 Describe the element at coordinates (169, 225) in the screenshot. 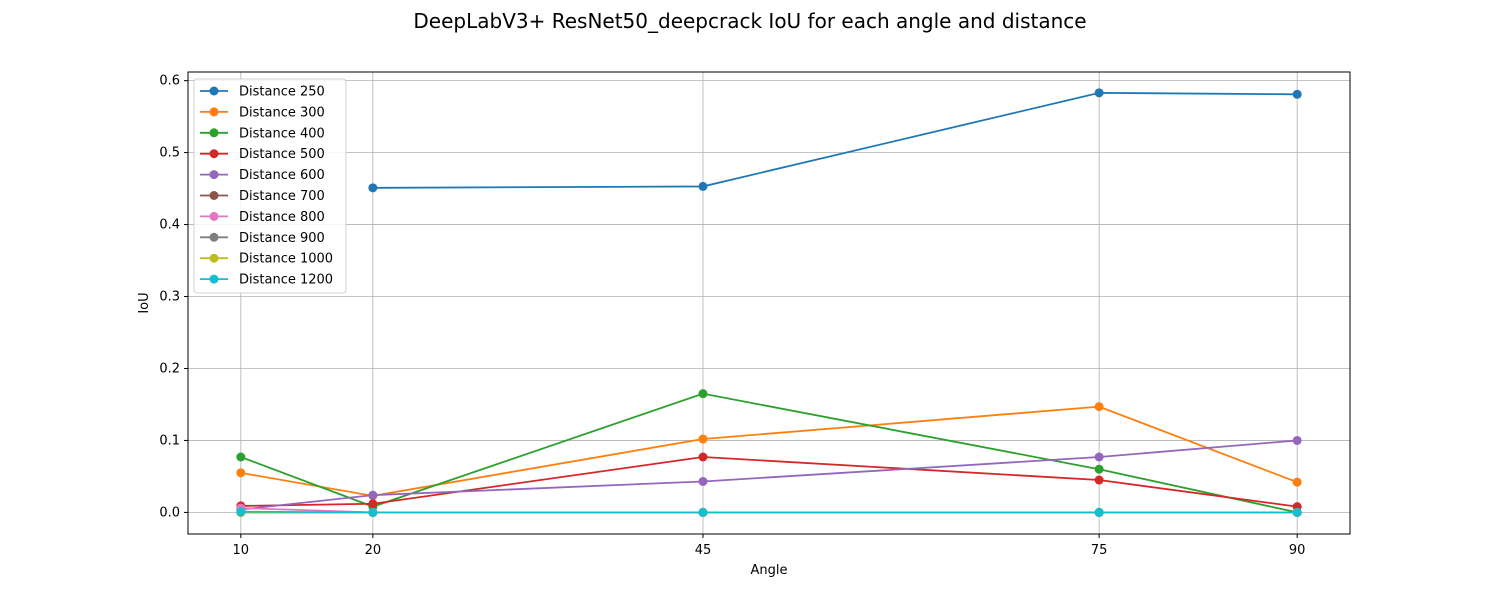

I see `y-tick-label: 0.4` at that location.